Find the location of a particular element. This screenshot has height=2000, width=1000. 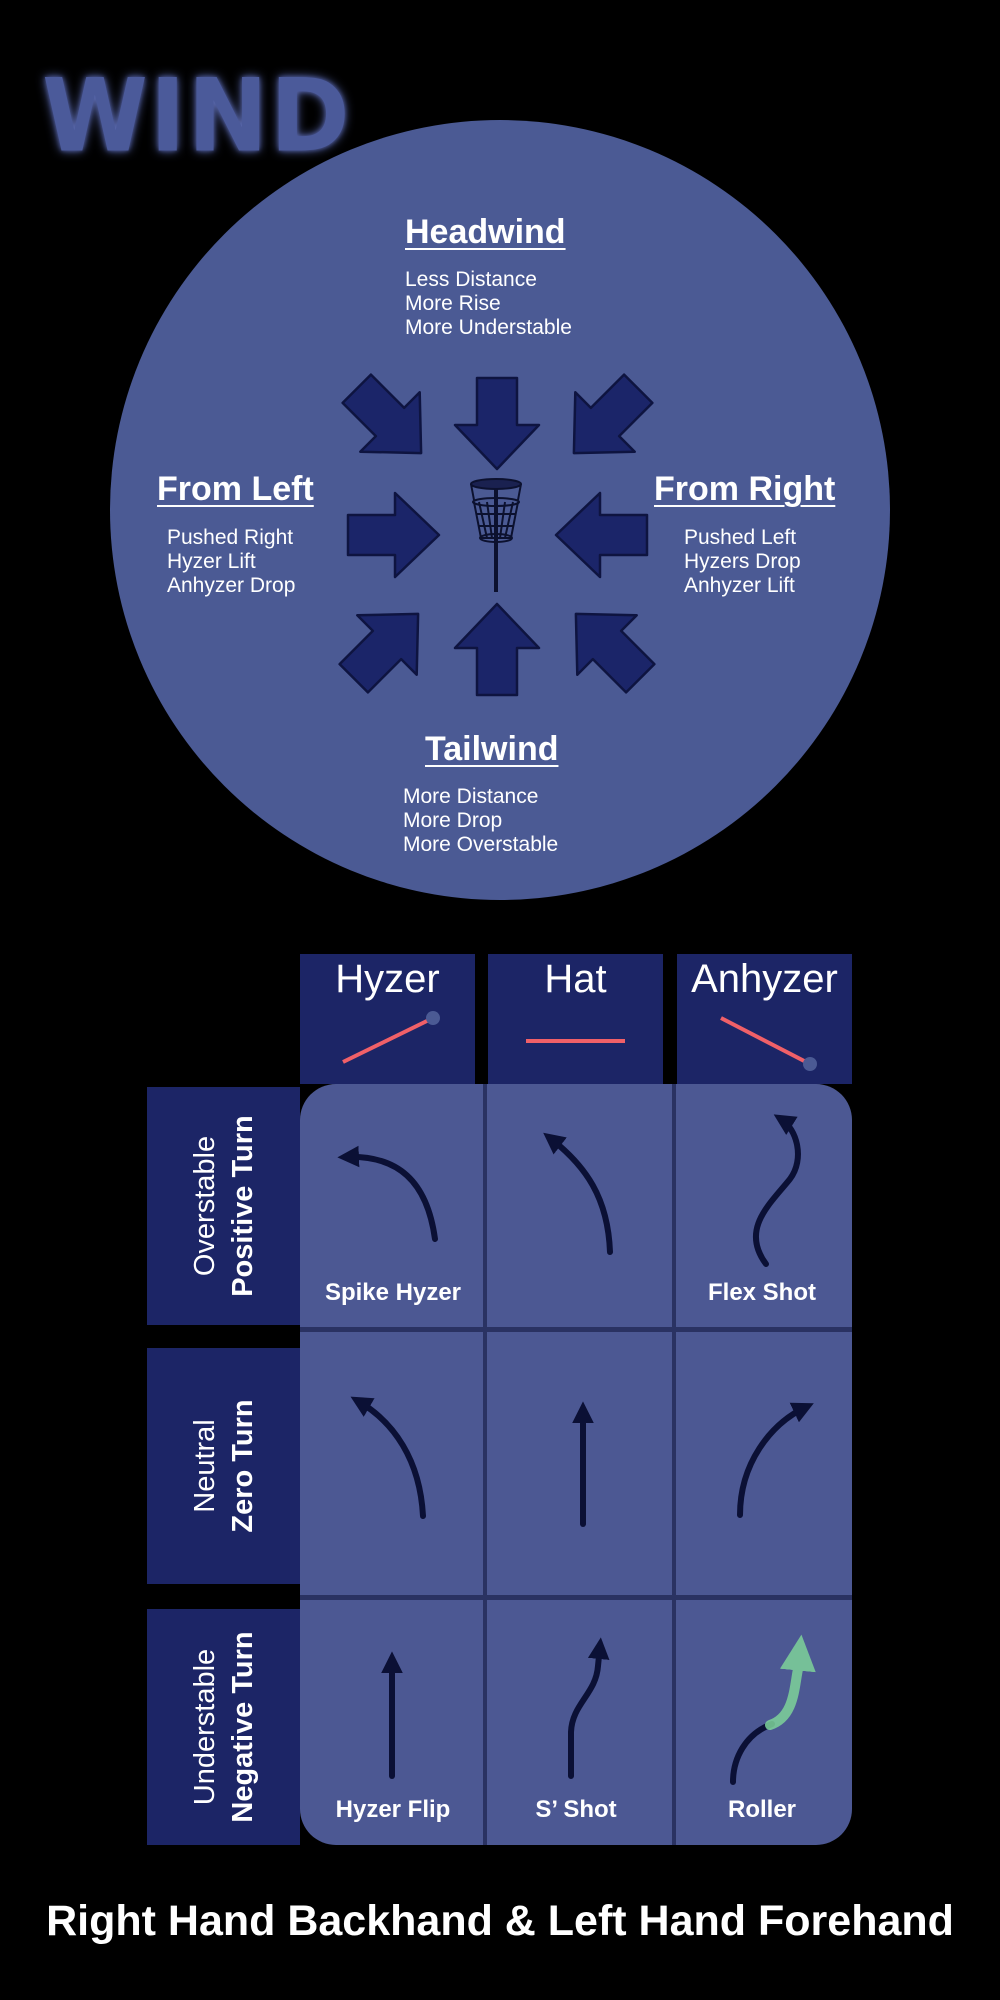

column-header-hat: Hat is located at coordinates (575, 1019).